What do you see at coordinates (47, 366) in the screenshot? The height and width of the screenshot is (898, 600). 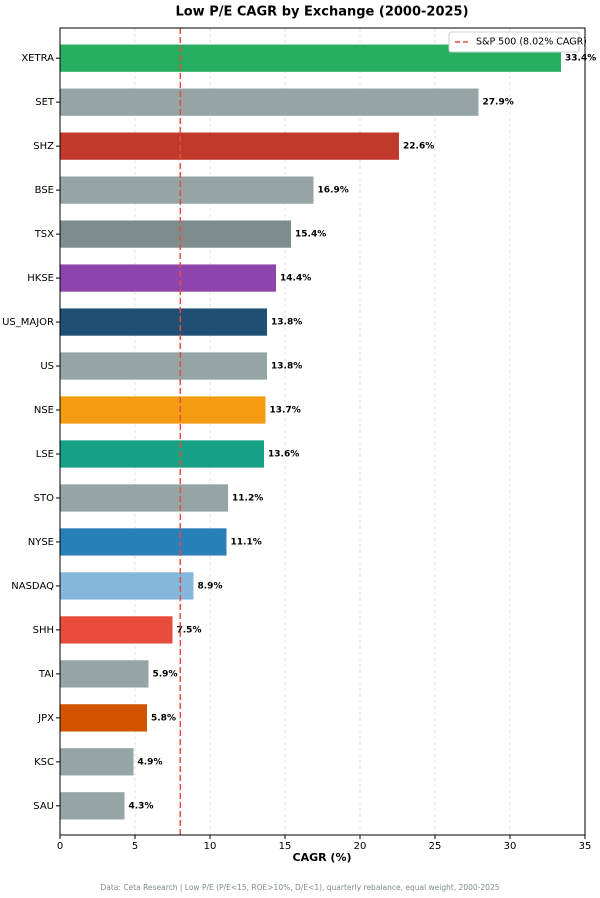 I see `y-tick-label: US` at bounding box center [47, 366].